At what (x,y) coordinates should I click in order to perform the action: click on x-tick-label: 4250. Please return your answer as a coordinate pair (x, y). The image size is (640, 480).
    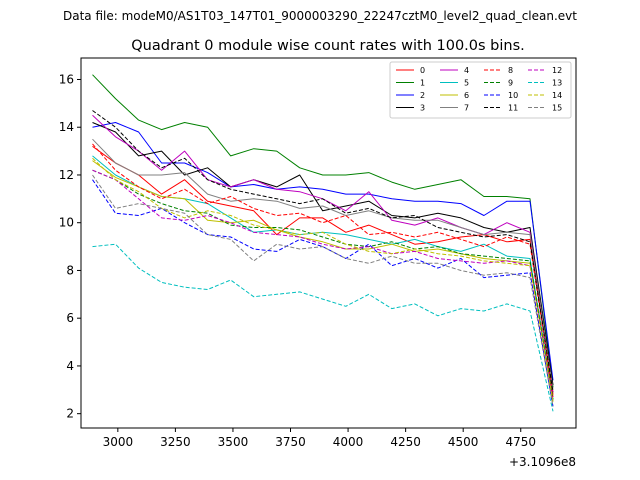
    Looking at the image, I should click on (405, 442).